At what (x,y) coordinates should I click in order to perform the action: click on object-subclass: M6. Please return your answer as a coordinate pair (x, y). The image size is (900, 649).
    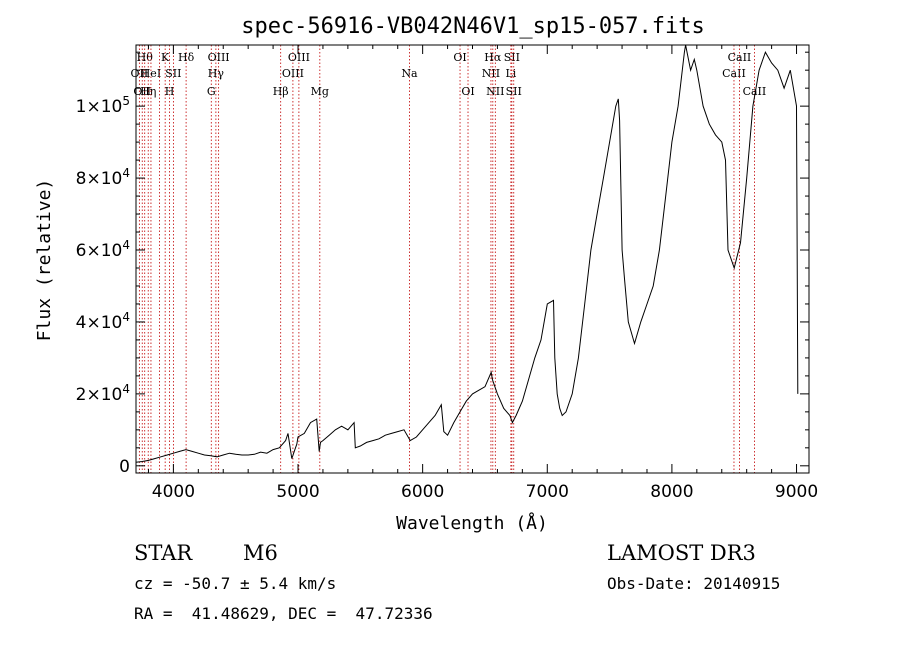
    Looking at the image, I should click on (260, 553).